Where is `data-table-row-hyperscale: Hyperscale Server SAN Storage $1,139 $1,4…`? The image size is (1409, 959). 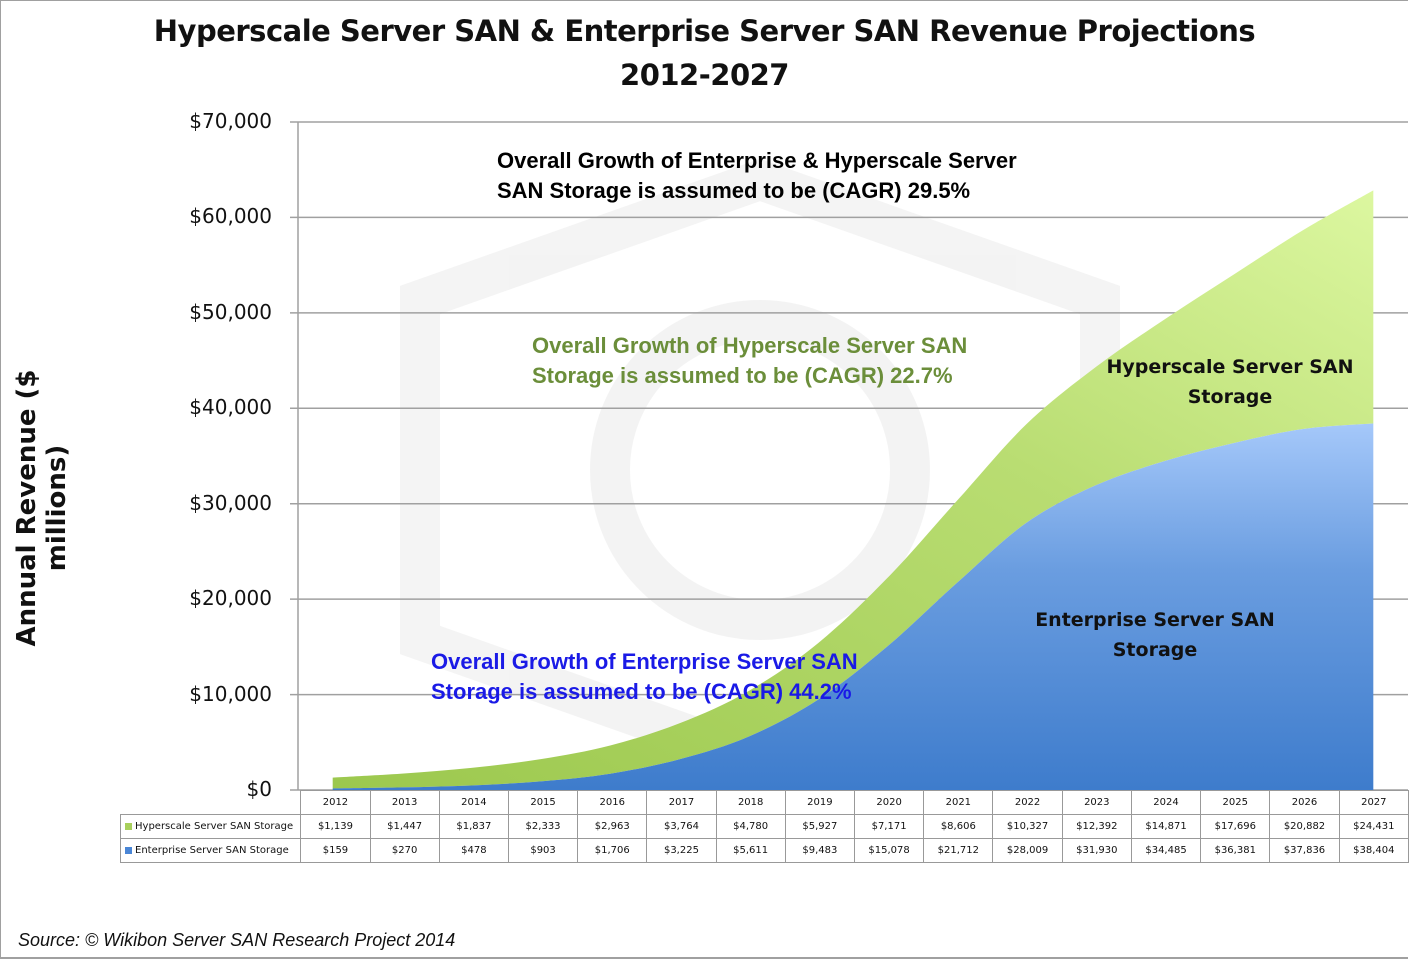 data-table-row-hyperscale: Hyperscale Server SAN Storage $1,139 $1,4… is located at coordinates (764, 826).